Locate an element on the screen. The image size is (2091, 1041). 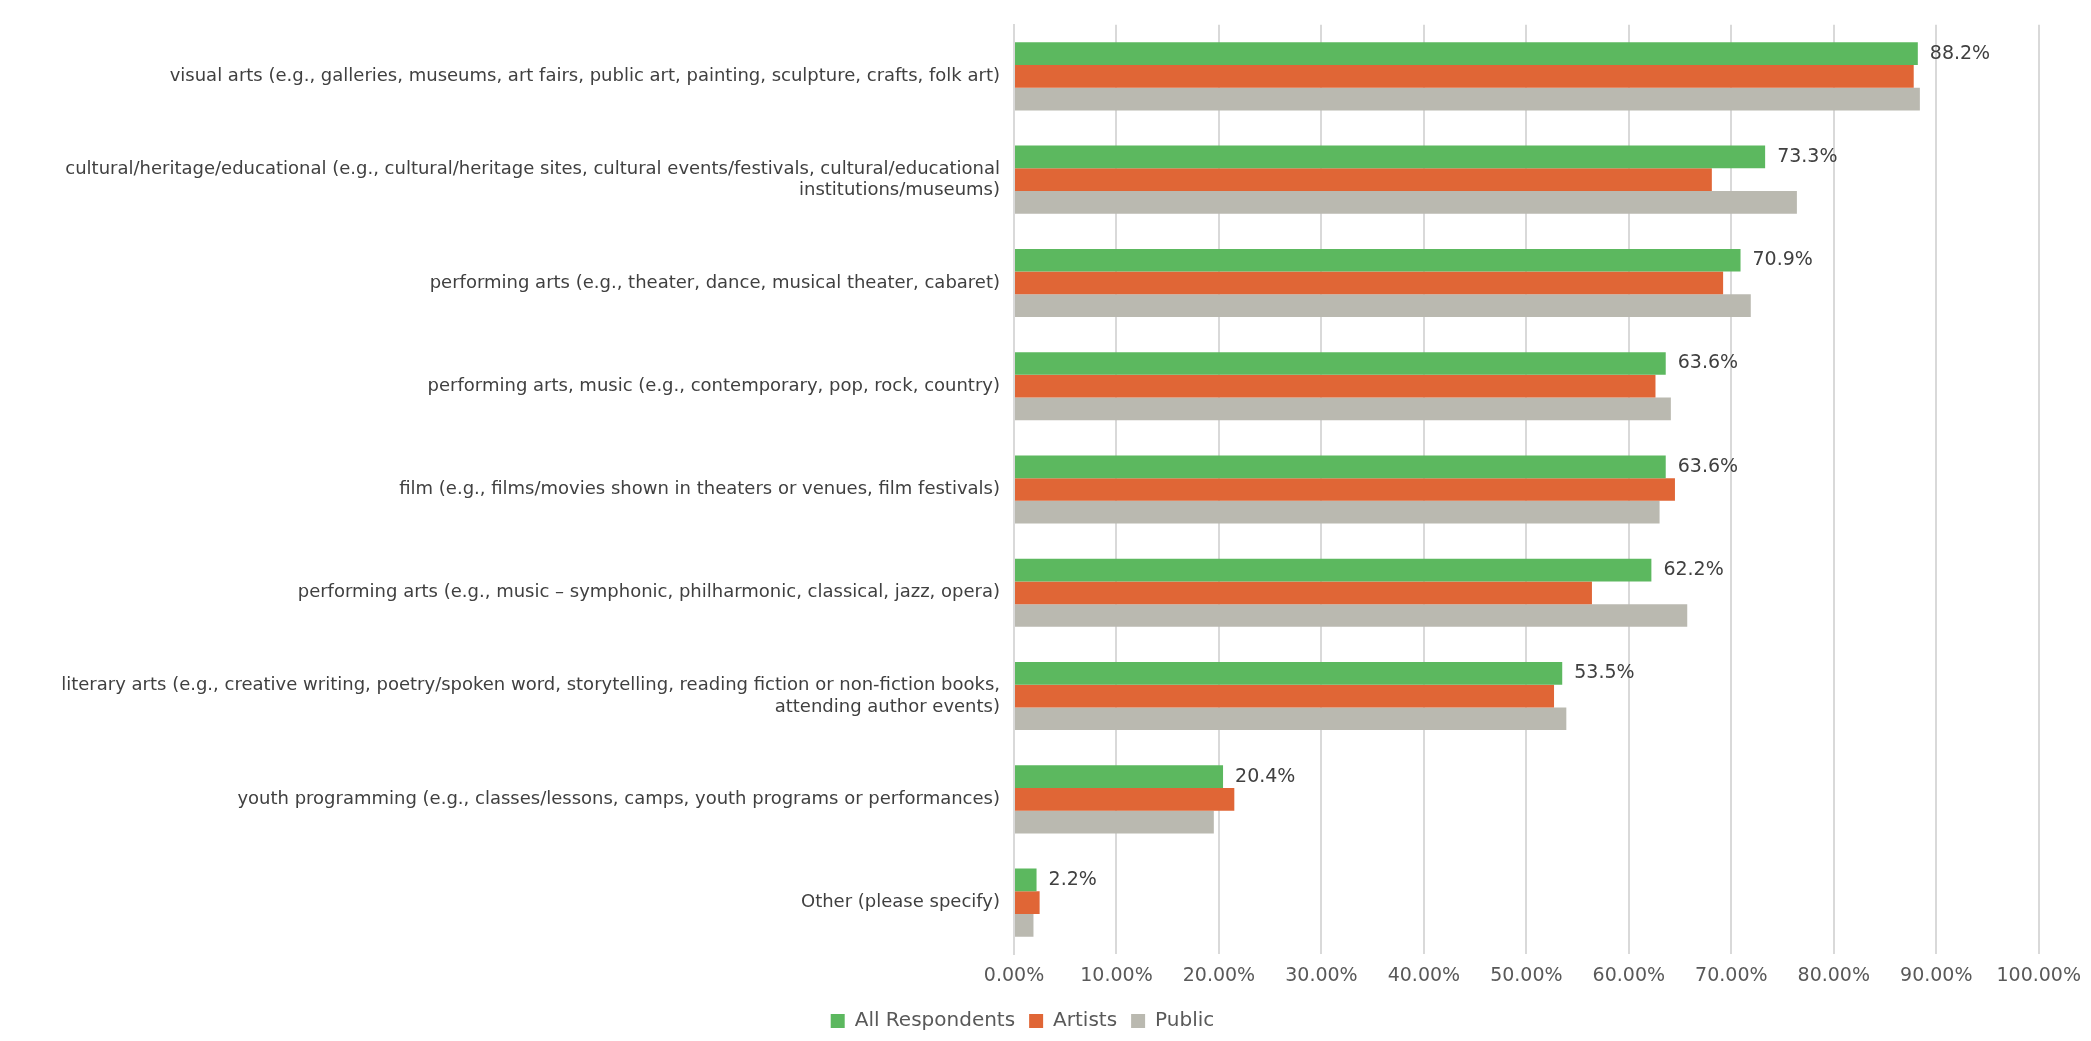
data-label: 62.2% is located at coordinates (1693, 567).